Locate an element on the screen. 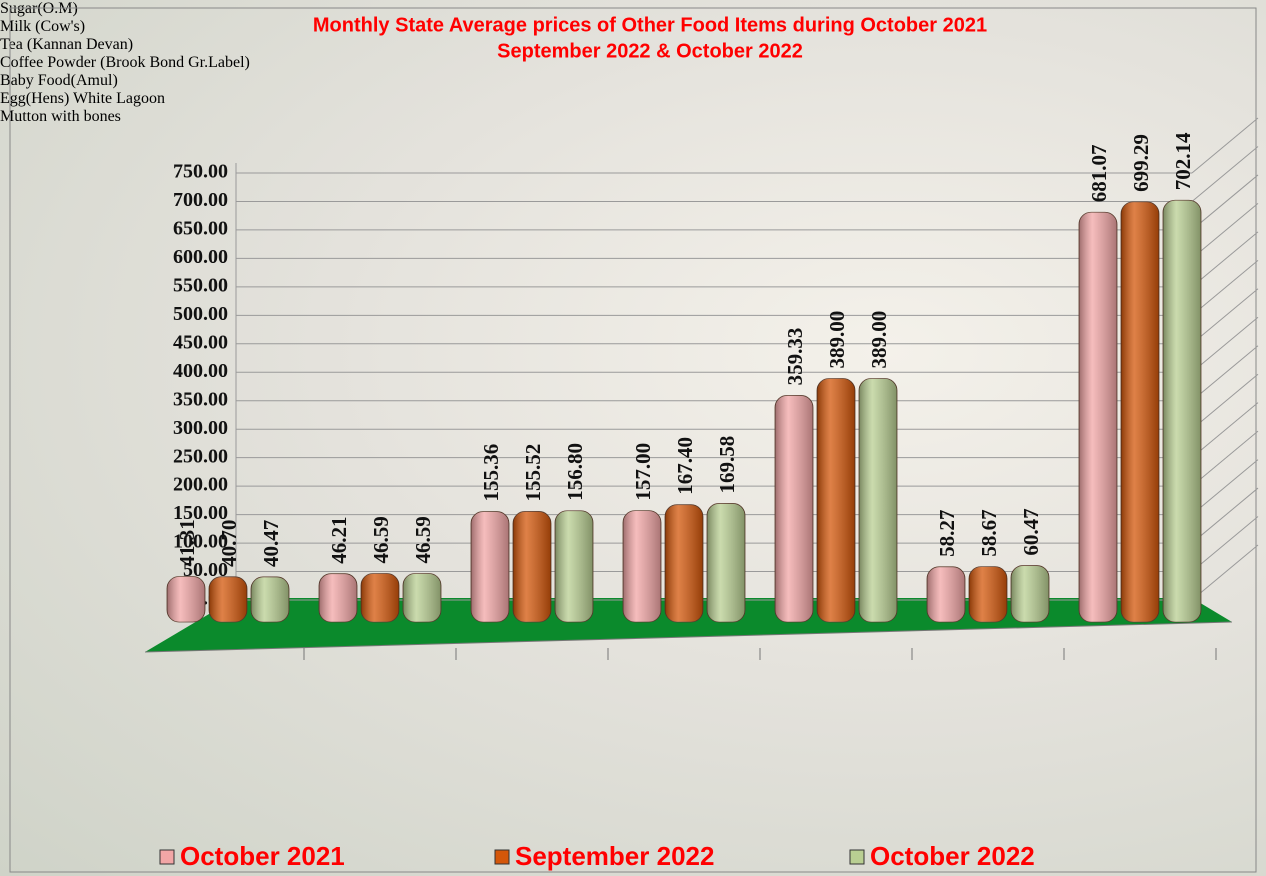 The height and width of the screenshot is (876, 1266). x-tick-label: Egg(Hens) White Lagoon is located at coordinates (82, 98).